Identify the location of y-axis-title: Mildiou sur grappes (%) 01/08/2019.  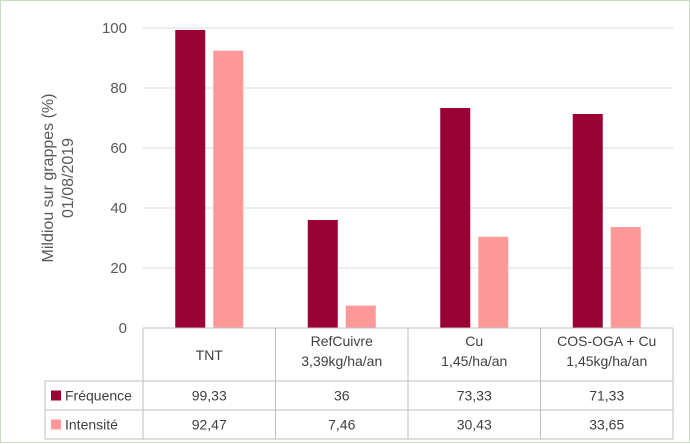
(58, 178).